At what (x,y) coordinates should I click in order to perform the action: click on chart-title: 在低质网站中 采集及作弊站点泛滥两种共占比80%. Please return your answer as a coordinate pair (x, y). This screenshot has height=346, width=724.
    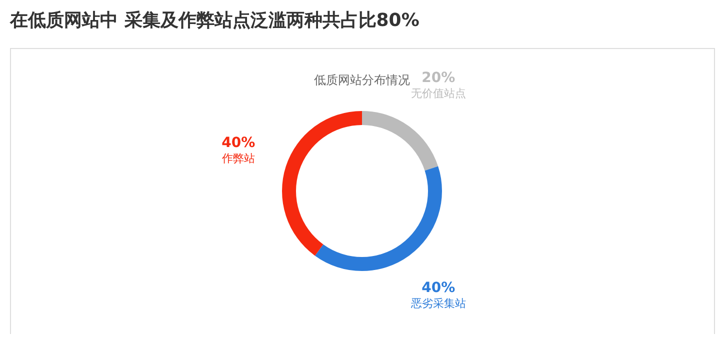
    Looking at the image, I should click on (214, 20).